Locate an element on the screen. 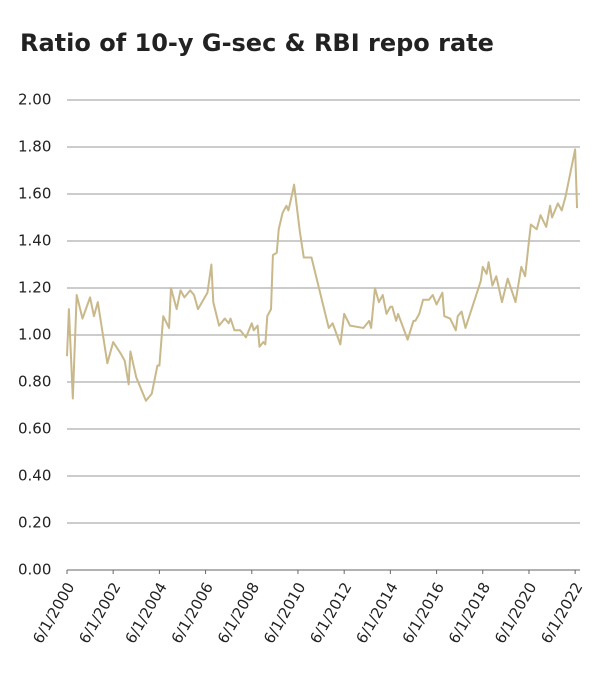 The height and width of the screenshot is (684, 600). y-tick-label: 0.80 is located at coordinates (34, 382).